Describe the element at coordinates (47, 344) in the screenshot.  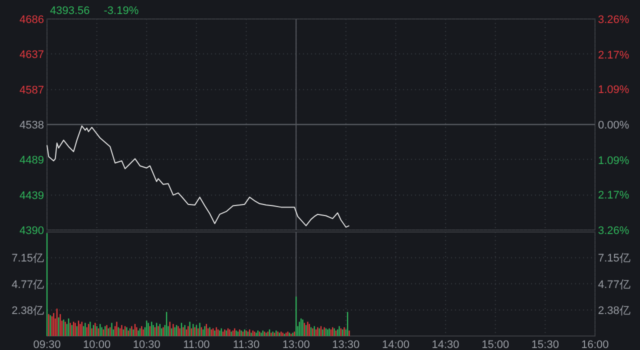
I see `x-tick-label: 09:30` at that location.